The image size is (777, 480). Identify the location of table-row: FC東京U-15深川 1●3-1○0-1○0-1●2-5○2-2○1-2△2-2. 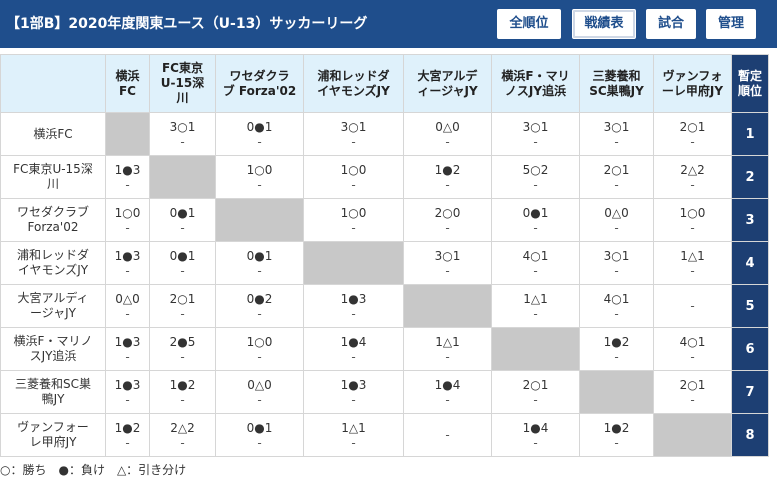
(384, 177).